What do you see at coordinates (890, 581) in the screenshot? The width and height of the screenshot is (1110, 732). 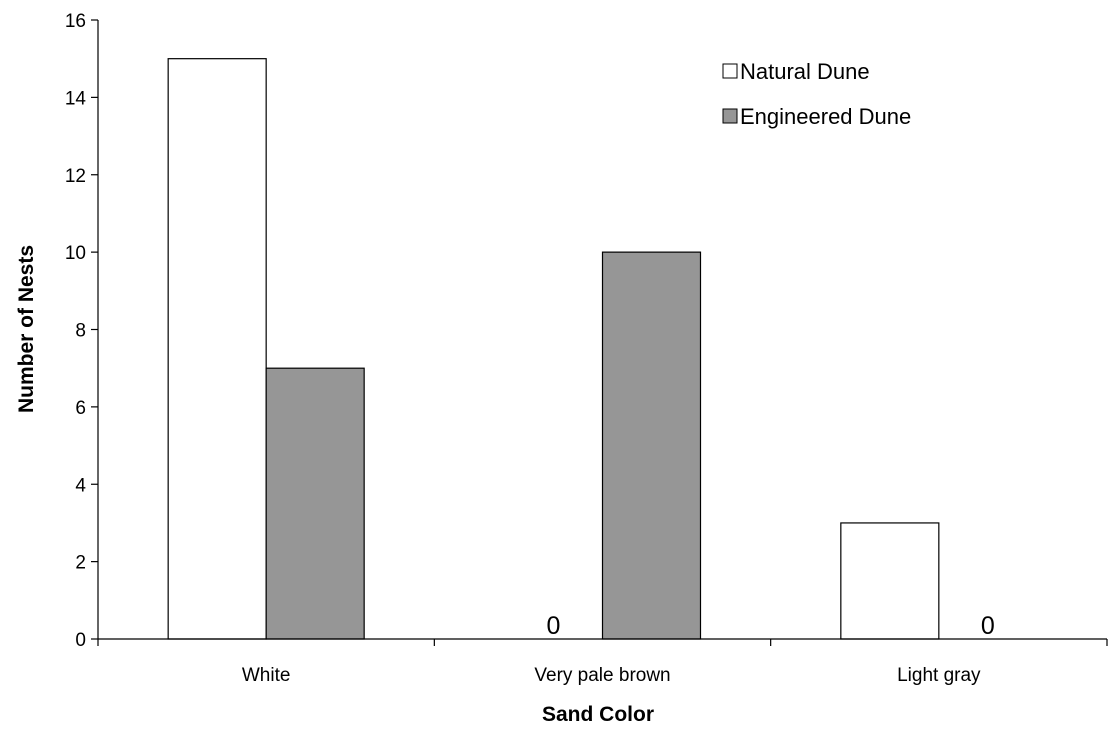 I see `bar-natural-dune-light-gray` at bounding box center [890, 581].